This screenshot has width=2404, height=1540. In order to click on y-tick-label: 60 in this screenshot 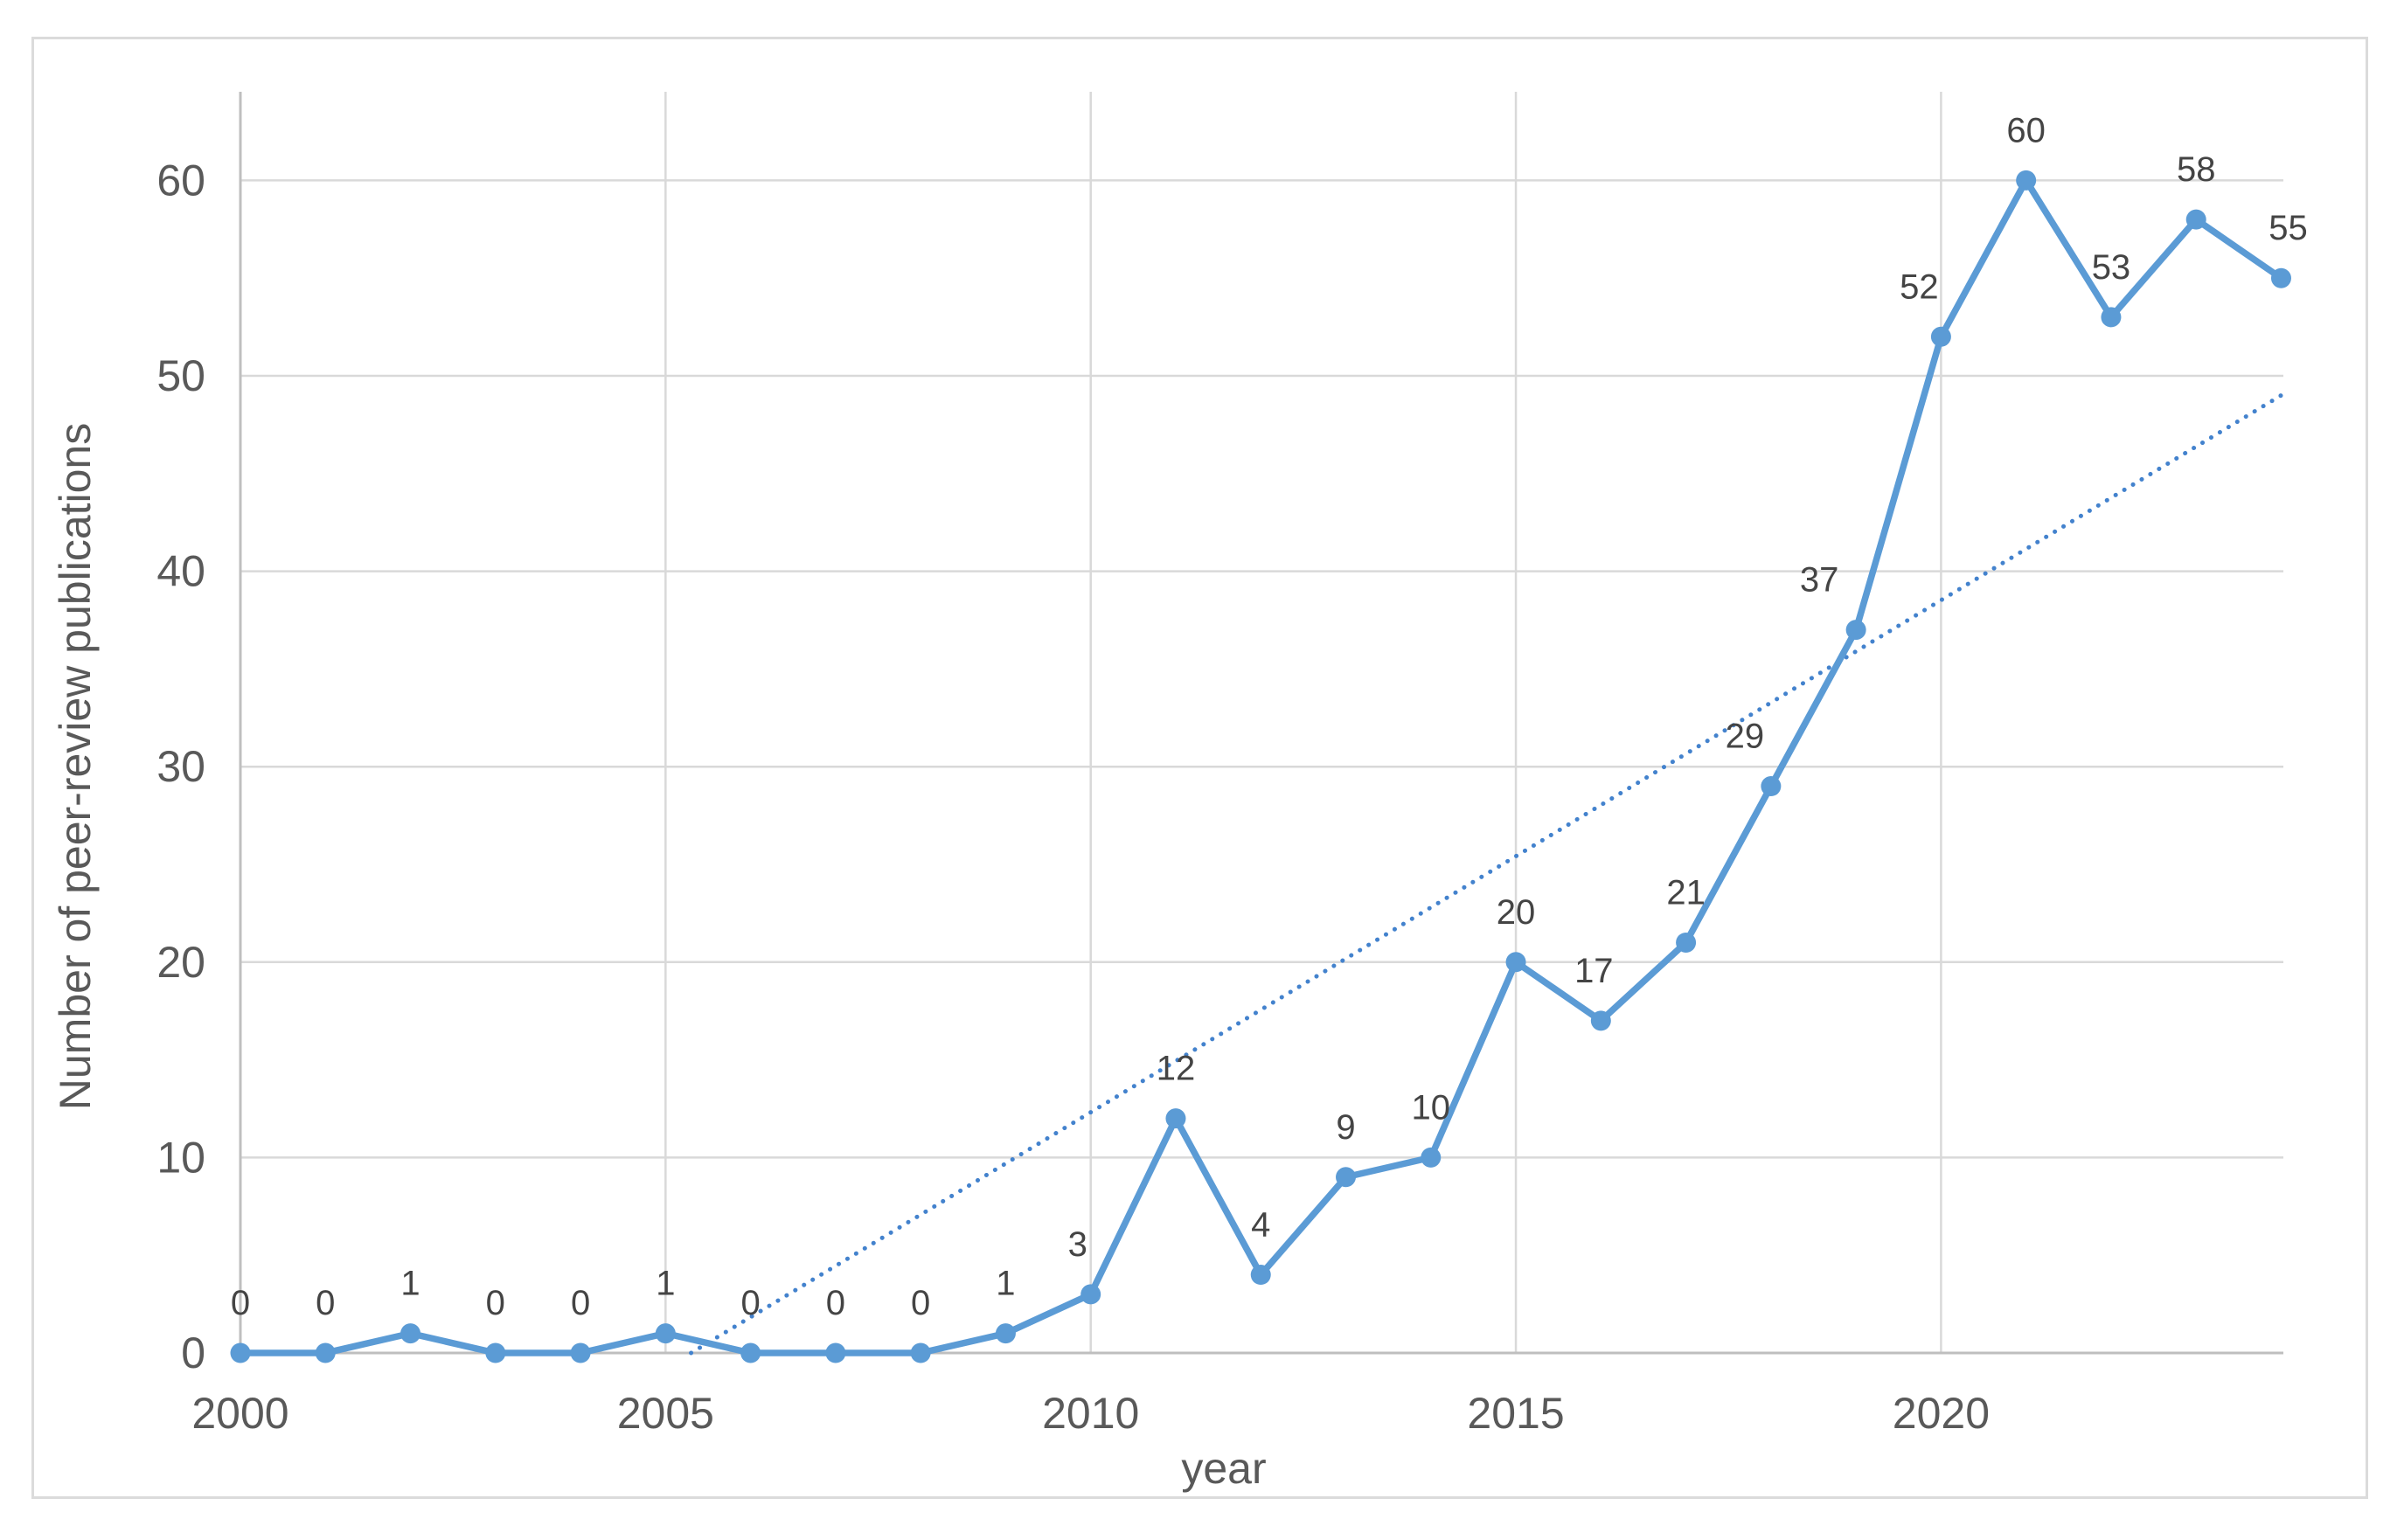, I will do `click(180, 180)`.